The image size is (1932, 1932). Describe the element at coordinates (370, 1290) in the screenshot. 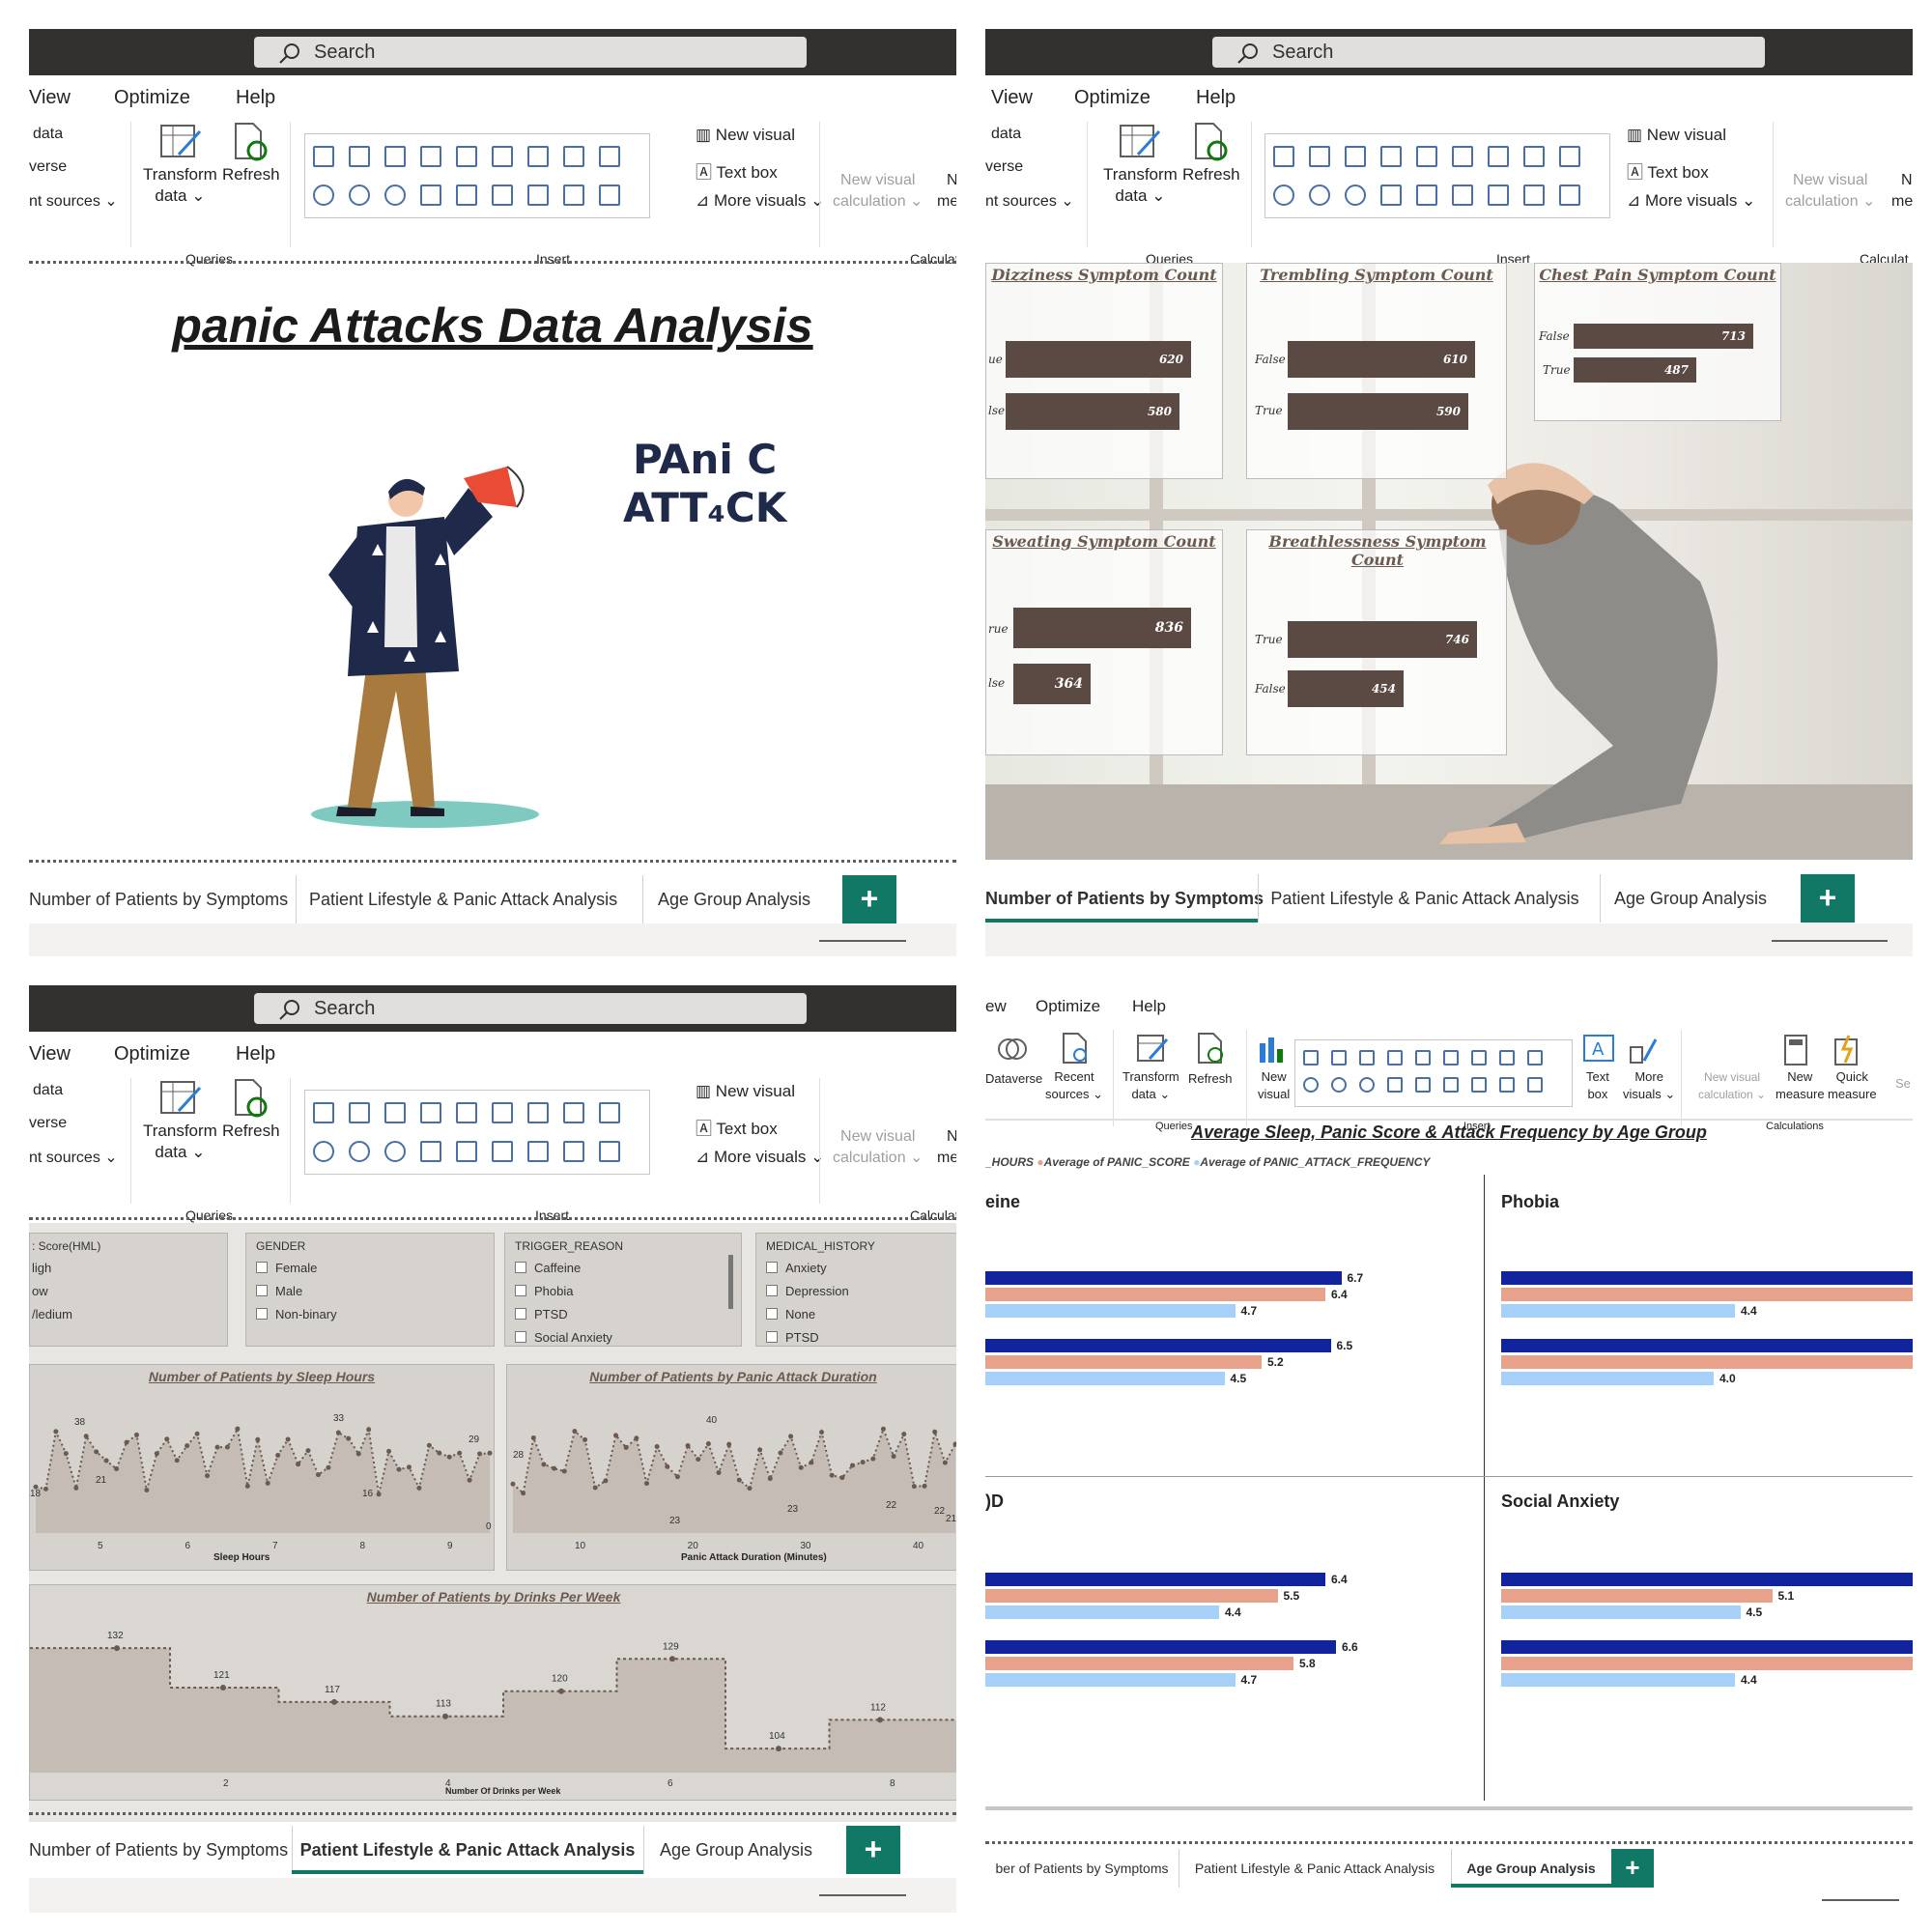

I see `gender-slicer: GENDER Female Male Non-binary` at that location.